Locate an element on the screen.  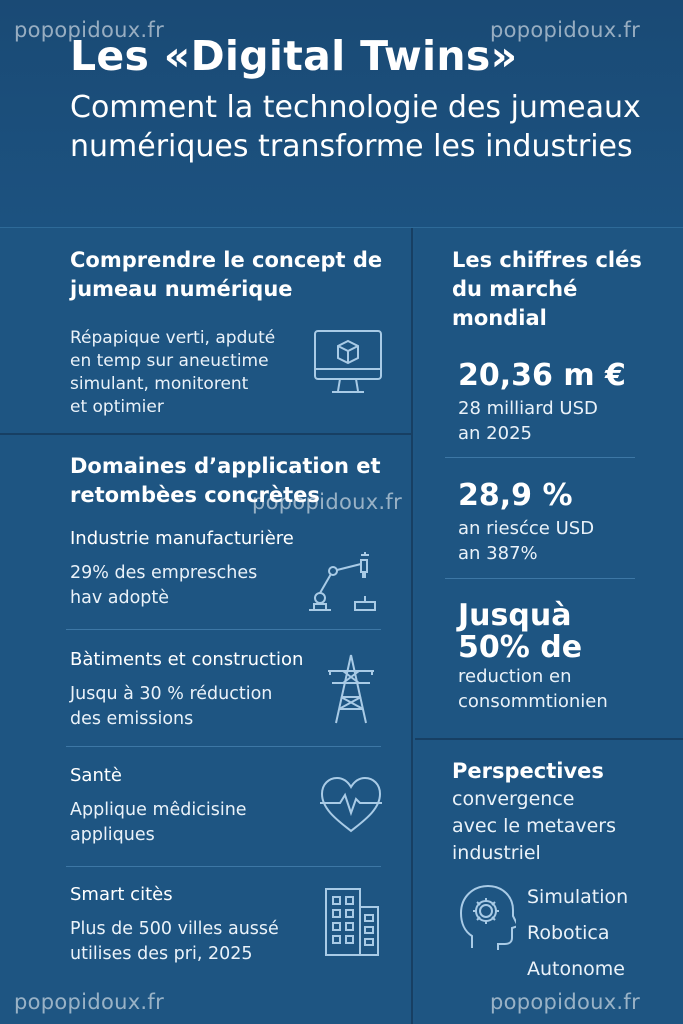
domain-item-text: Applique mêdicisine appliques is located at coordinates (158, 823).